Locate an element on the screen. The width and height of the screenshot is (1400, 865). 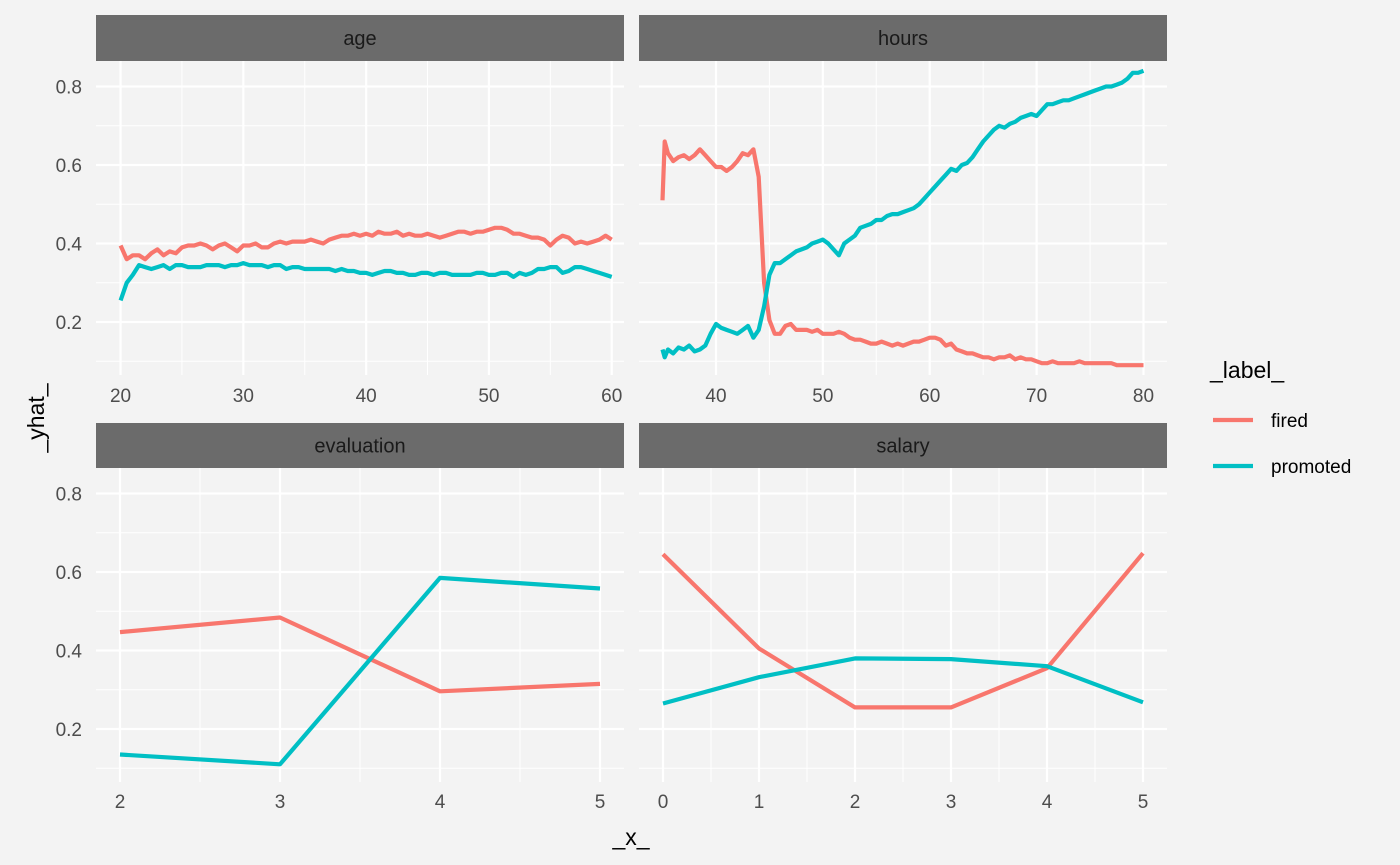
x-tick-label: 0 is located at coordinates (663, 802).